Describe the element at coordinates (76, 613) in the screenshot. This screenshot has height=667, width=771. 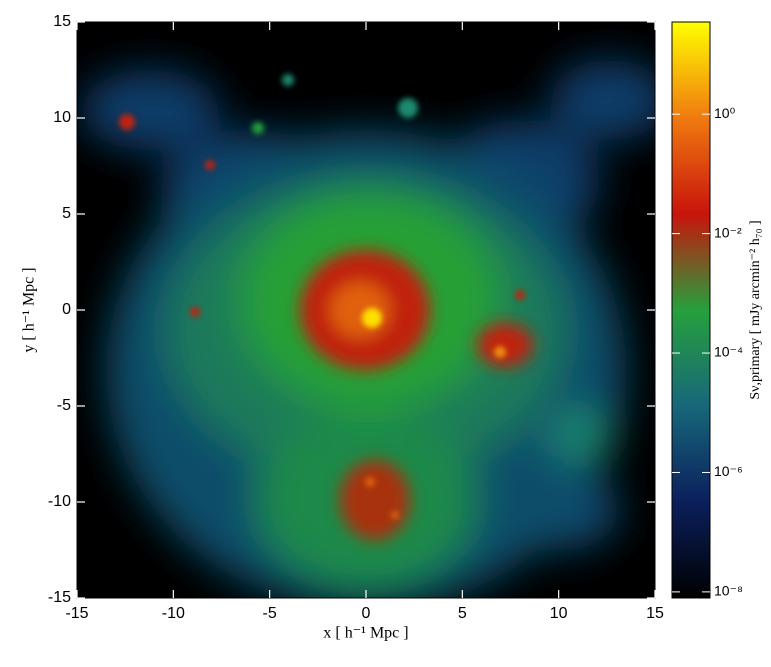
I see `x-tick-label: -15` at that location.